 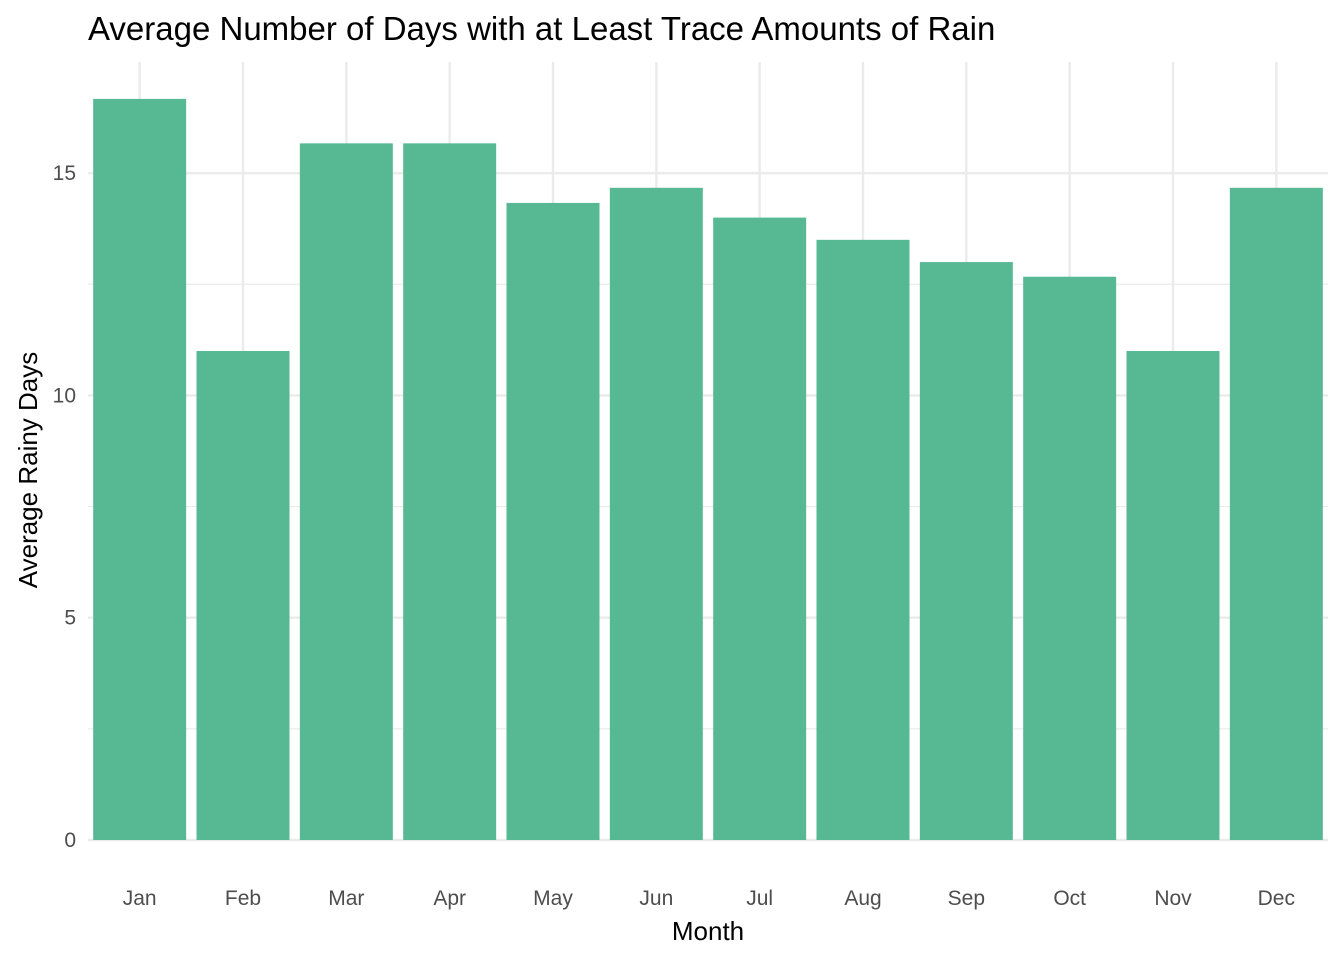 What do you see at coordinates (553, 898) in the screenshot?
I see `x-tick-label: May` at bounding box center [553, 898].